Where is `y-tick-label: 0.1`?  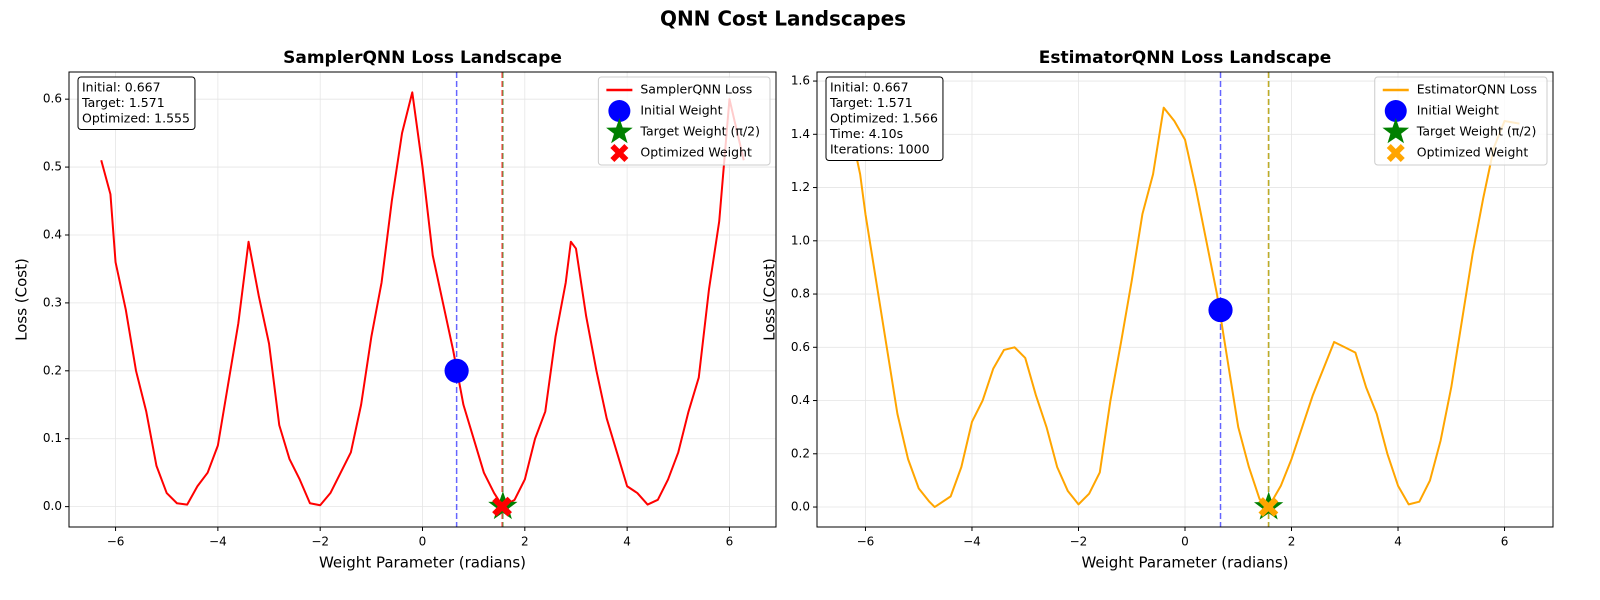 y-tick-label: 0.1 is located at coordinates (52, 438).